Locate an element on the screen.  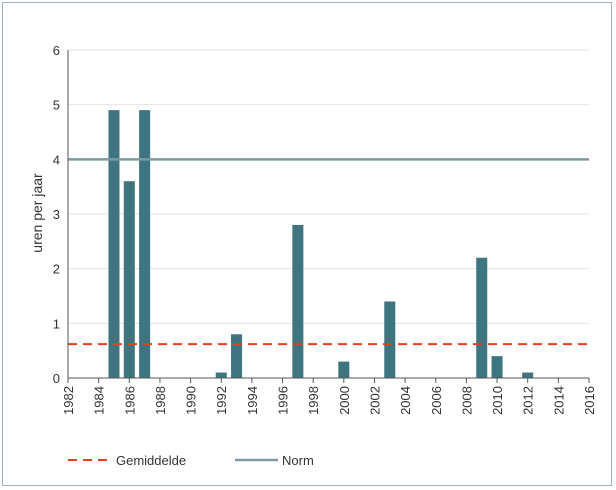
x-tick-label: 1988 is located at coordinates (160, 400).